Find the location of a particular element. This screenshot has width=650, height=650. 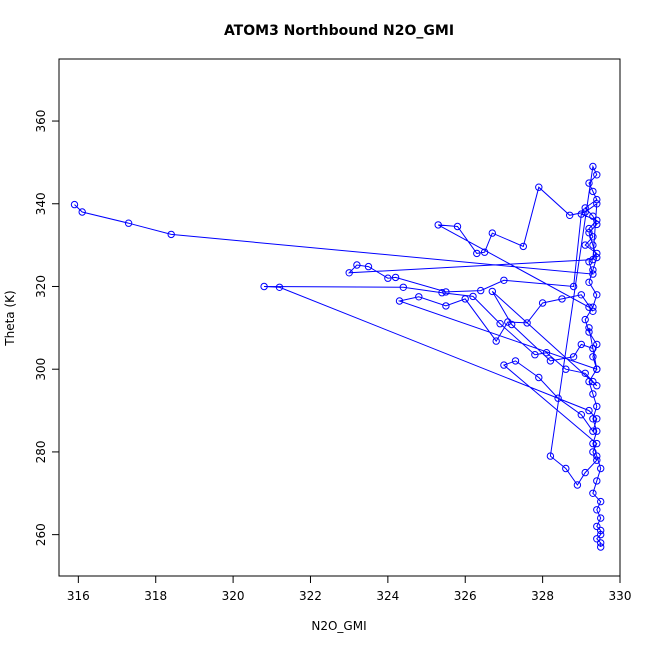

x-tick-label: 322 is located at coordinates (310, 596).